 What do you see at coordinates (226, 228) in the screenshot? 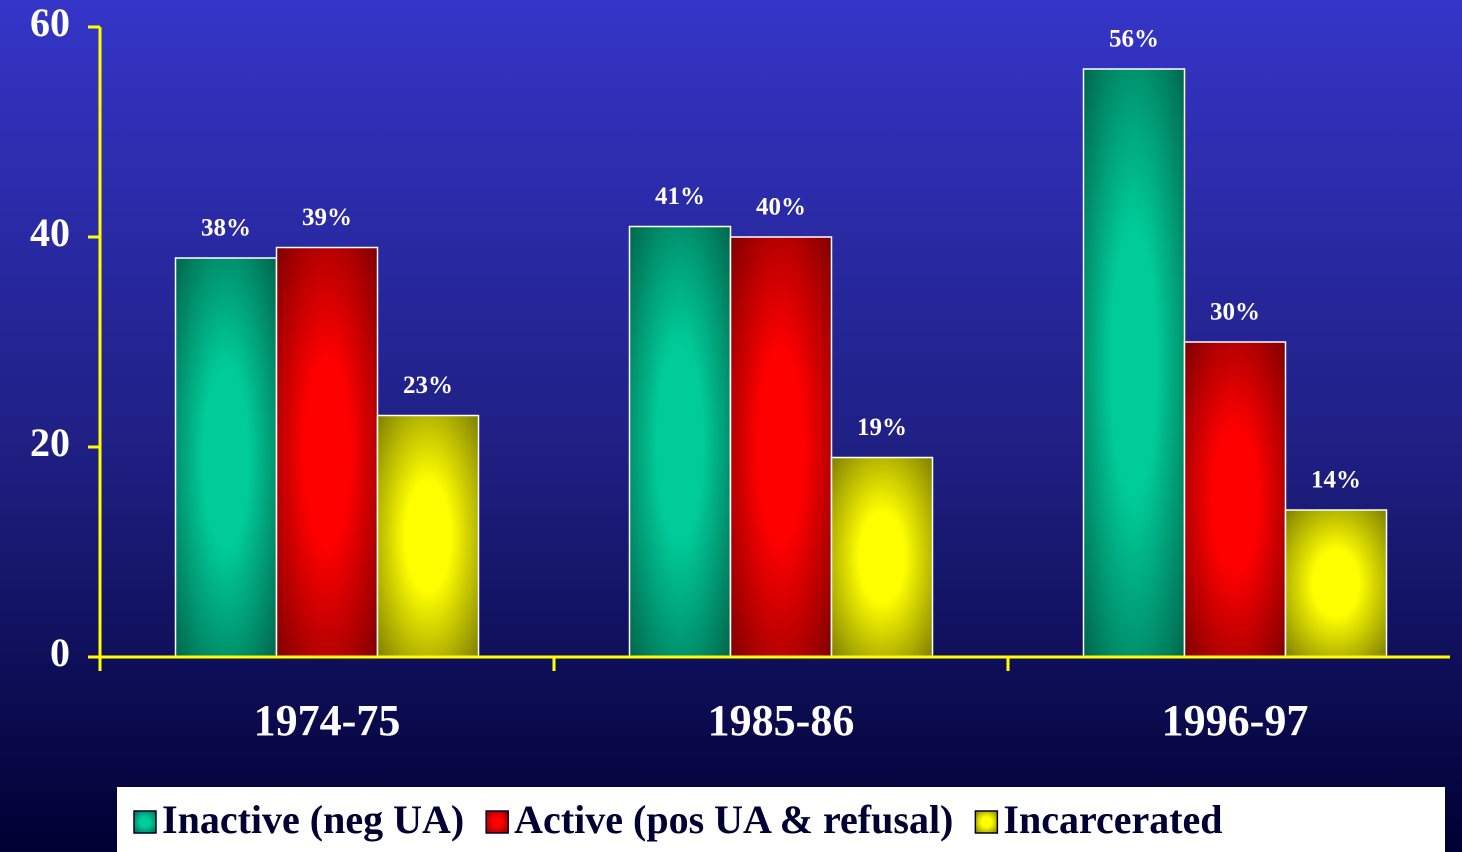
I see `value-label: 38%` at bounding box center [226, 228].